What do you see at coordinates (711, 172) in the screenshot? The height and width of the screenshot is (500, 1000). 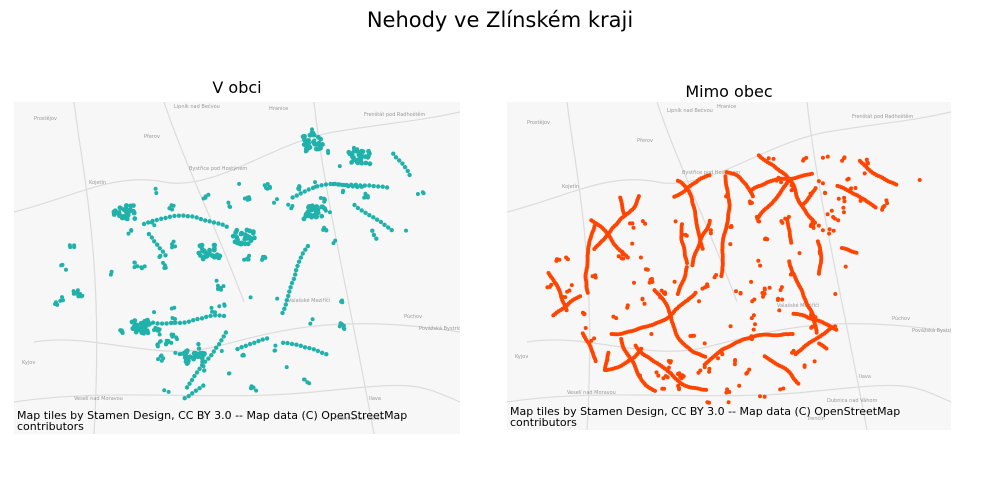 I see `svg-text: Bystřice pod Hostýnem` at bounding box center [711, 172].